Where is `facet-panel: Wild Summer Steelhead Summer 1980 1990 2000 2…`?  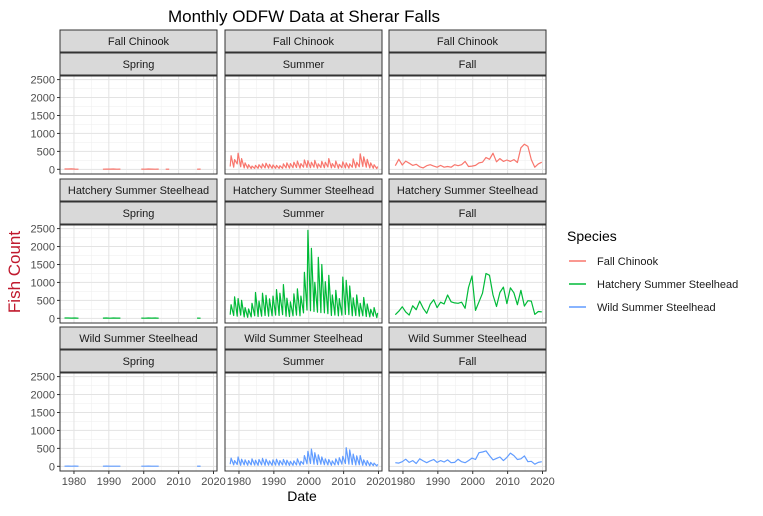
facet-panel: Wild Summer Steelhead Summer 1980 1990 2000 2… is located at coordinates (308, 407).